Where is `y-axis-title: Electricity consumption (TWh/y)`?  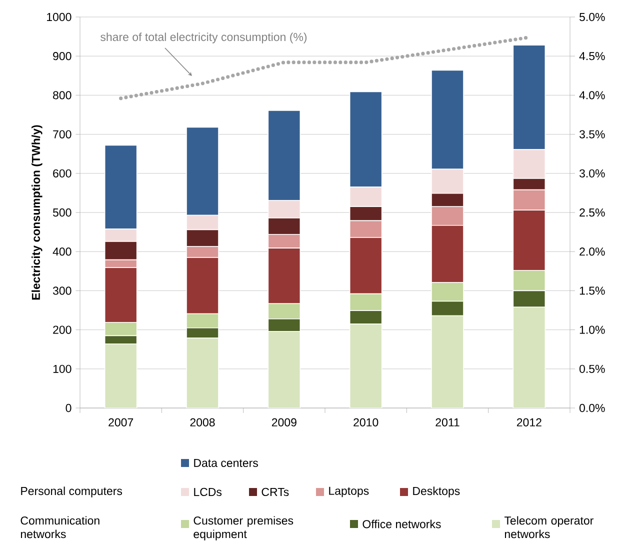
y-axis-title: Electricity consumption (TWh/y) is located at coordinates (37, 212).